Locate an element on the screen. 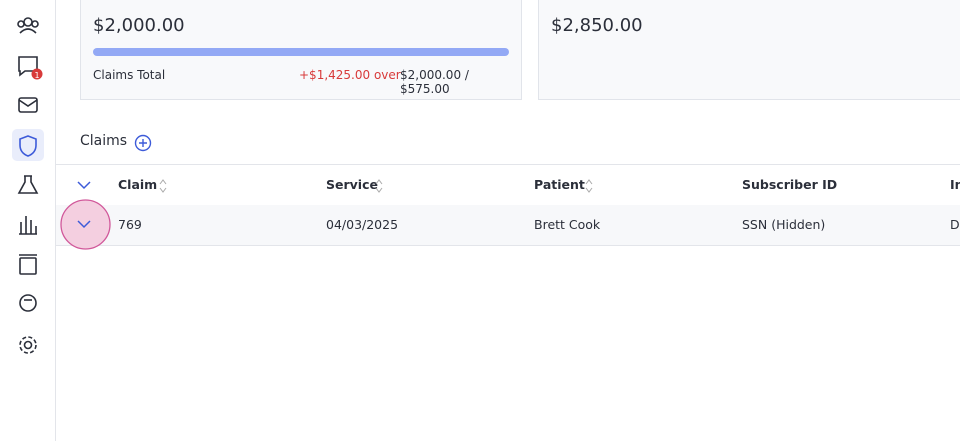 This screenshot has height=445, width=960. badge is located at coordinates (37, 74).